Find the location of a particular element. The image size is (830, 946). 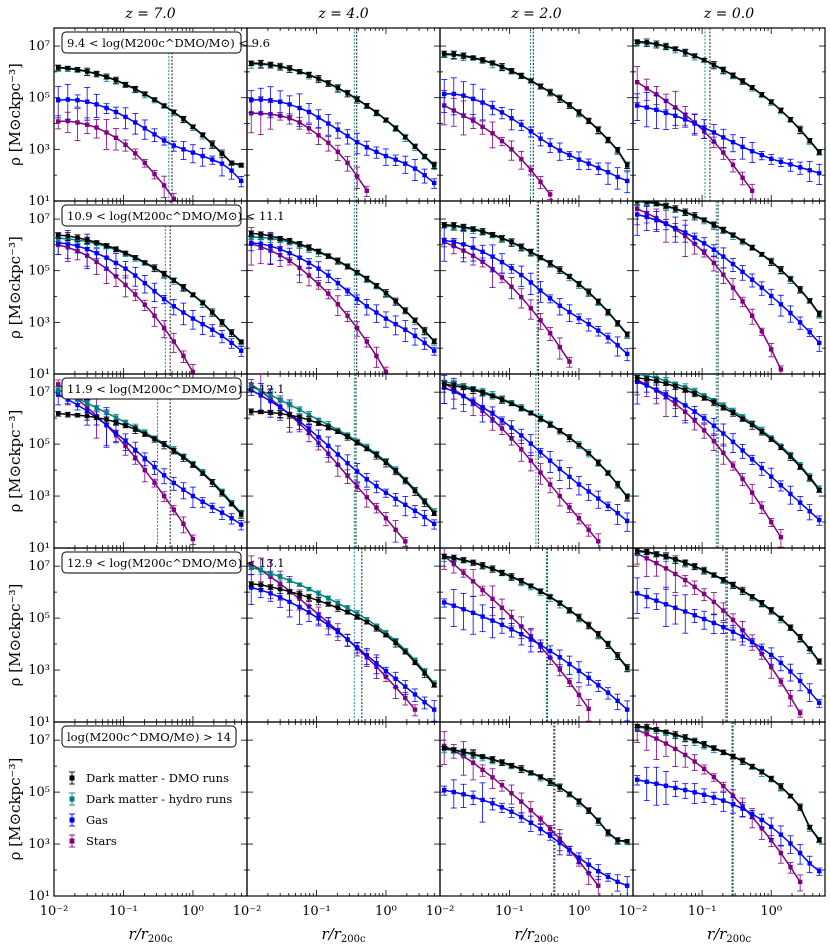

panel-ticks is located at coordinates (536, 635).